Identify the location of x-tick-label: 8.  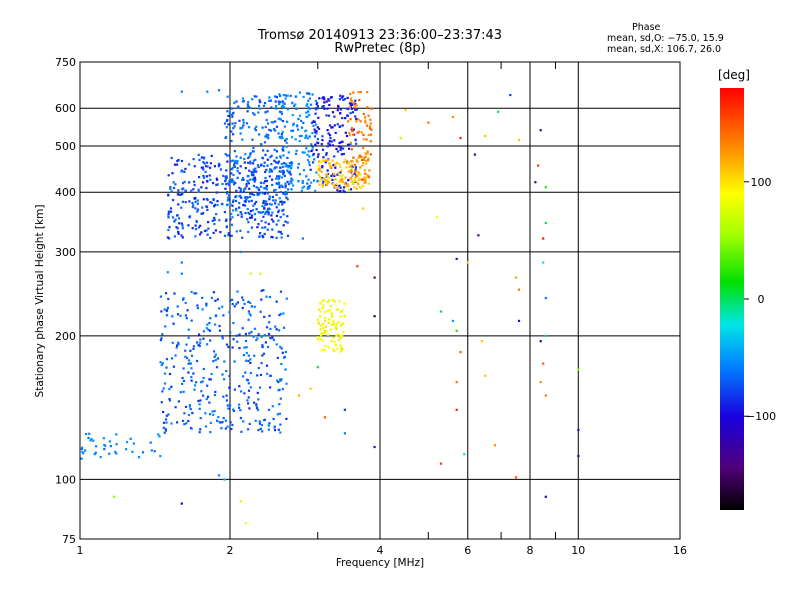
(530, 550).